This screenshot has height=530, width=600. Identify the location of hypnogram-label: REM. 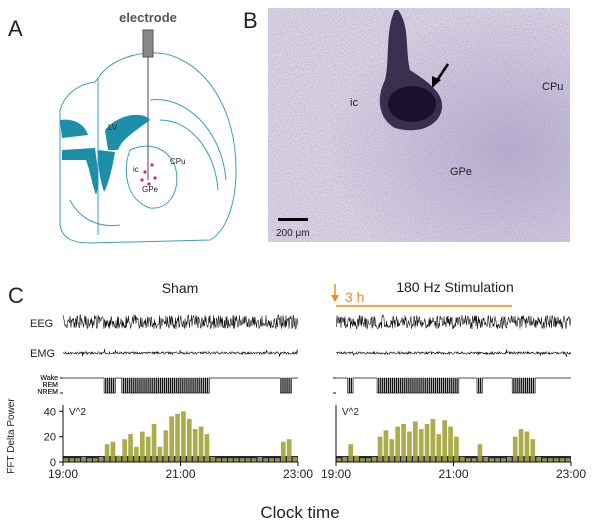
(50, 385).